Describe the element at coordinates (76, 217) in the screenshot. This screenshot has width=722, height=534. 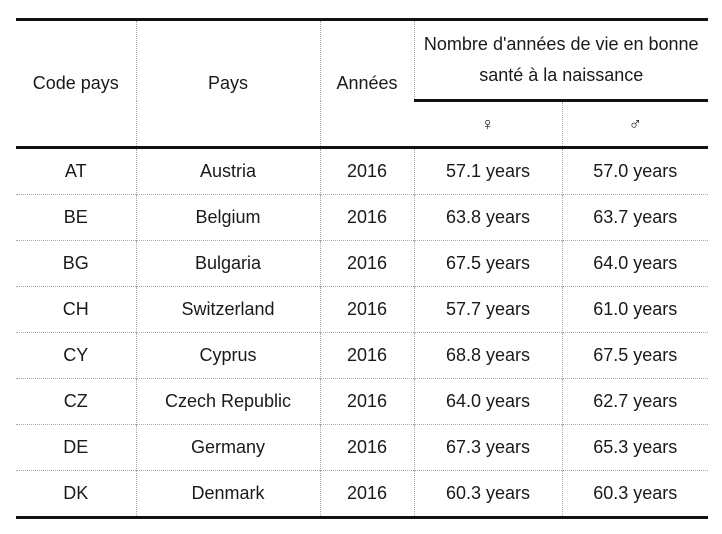
I see `table-cell: BE` at that location.